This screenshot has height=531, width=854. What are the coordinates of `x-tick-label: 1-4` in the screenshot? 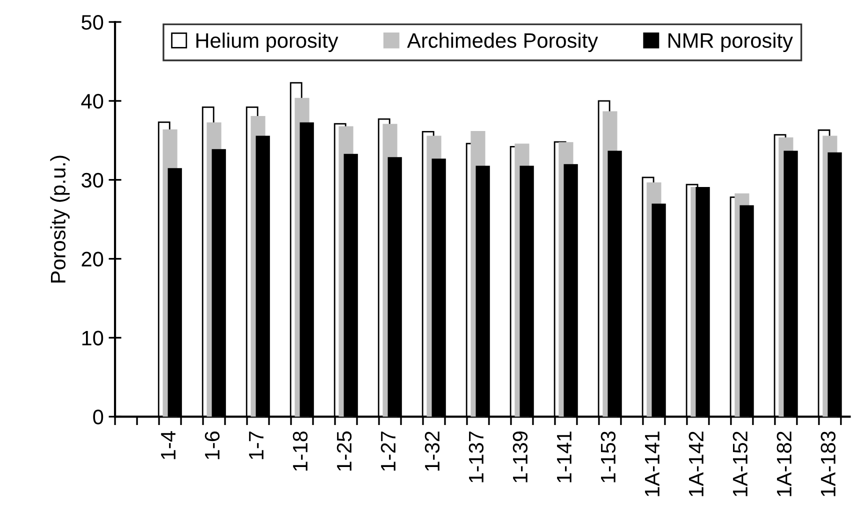 It's located at (168, 445).